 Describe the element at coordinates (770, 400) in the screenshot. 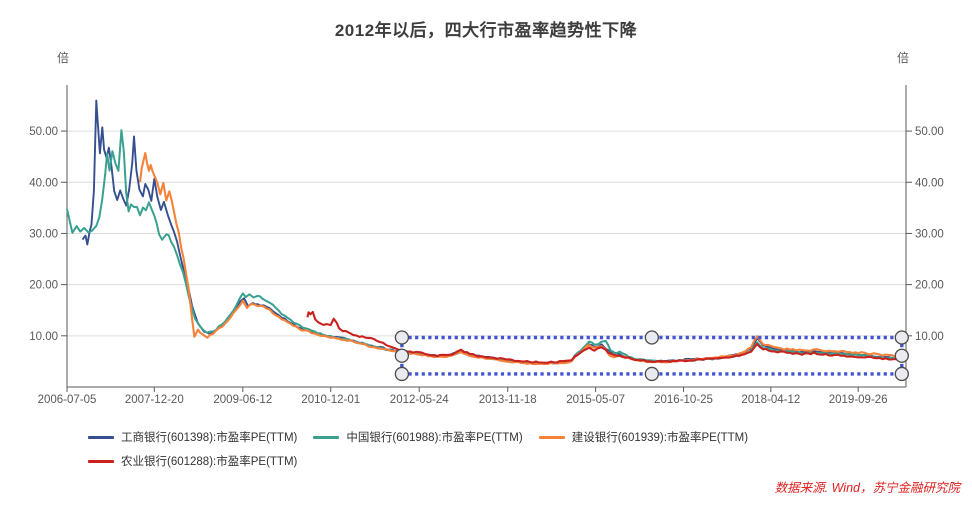

I see `x-axis-label: 2018-04-12` at that location.